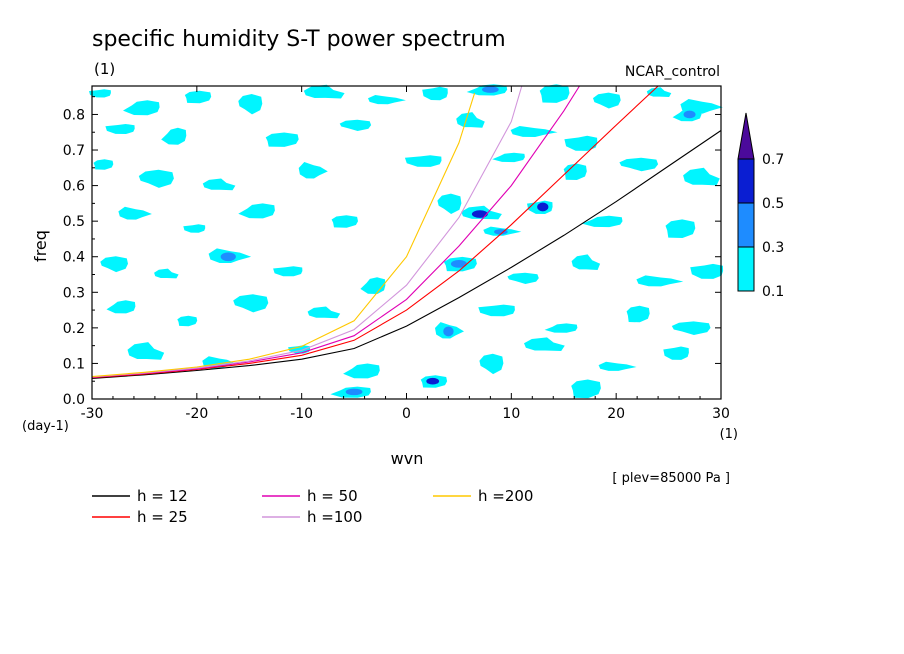 The width and height of the screenshot is (904, 654). Describe the element at coordinates (40, 246) in the screenshot. I see `y-axis-label: freq` at that location.